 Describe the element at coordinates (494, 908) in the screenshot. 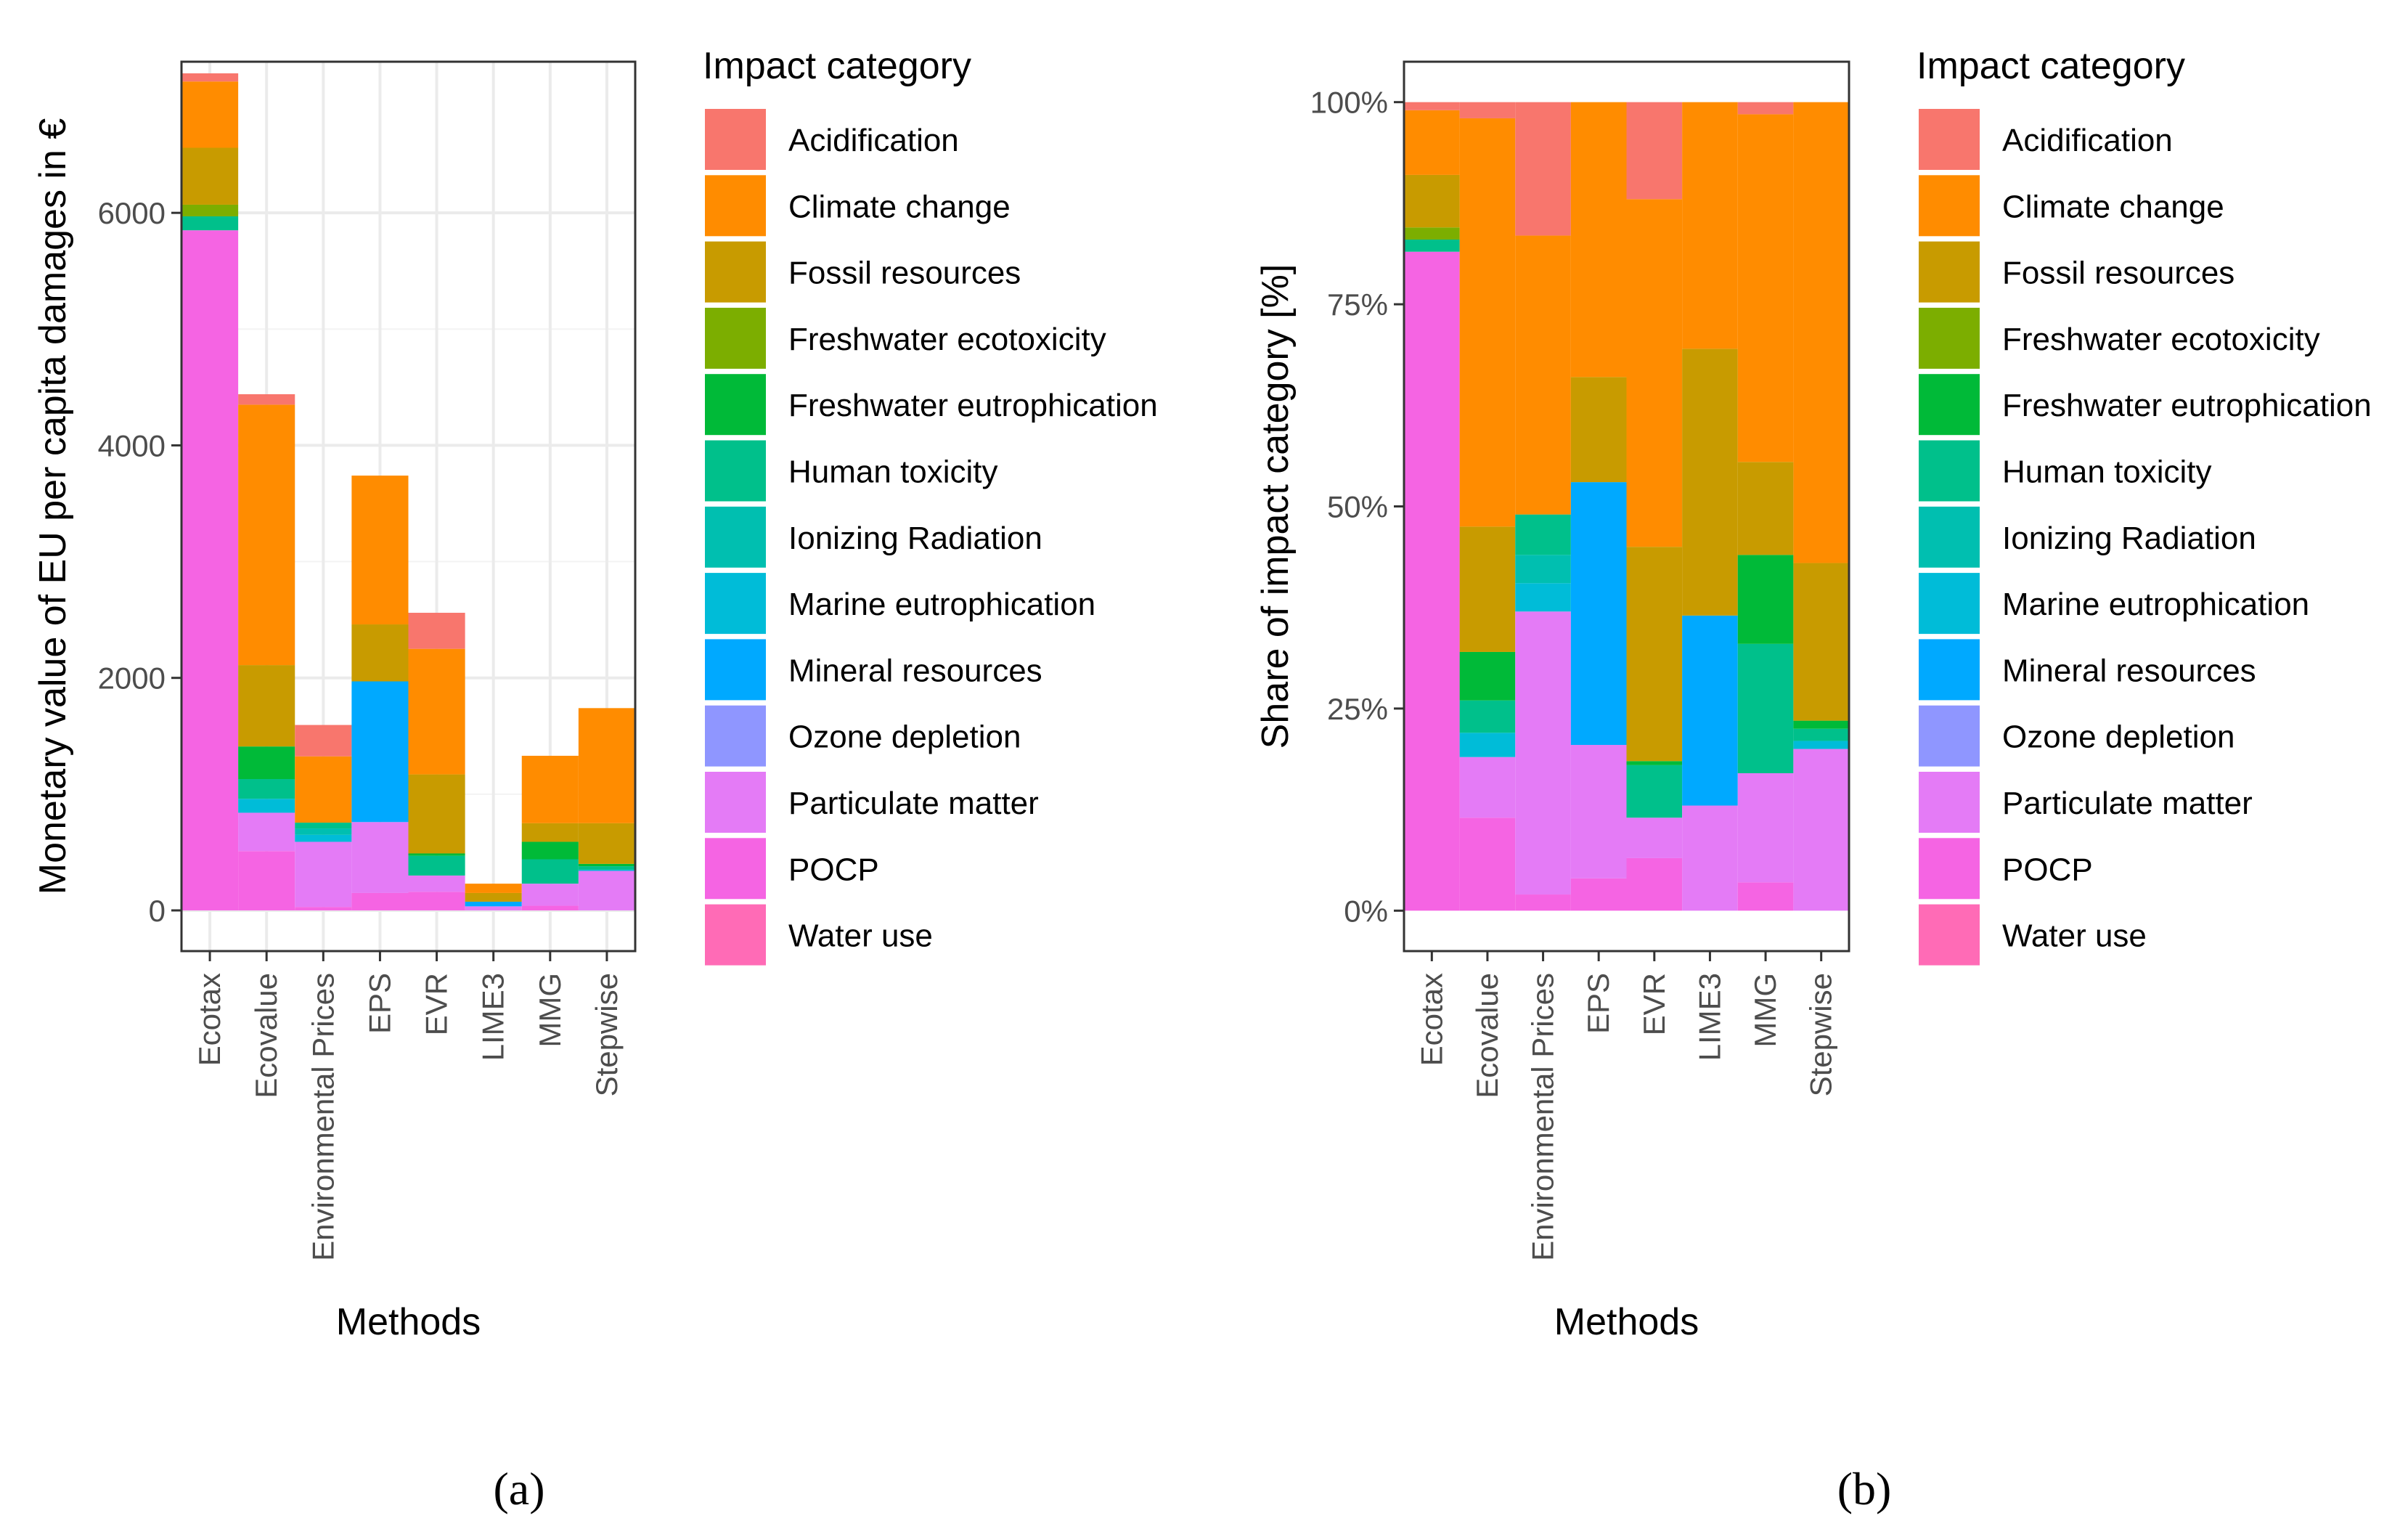

I see `bar-segment-lime3-particulate-matter` at that location.